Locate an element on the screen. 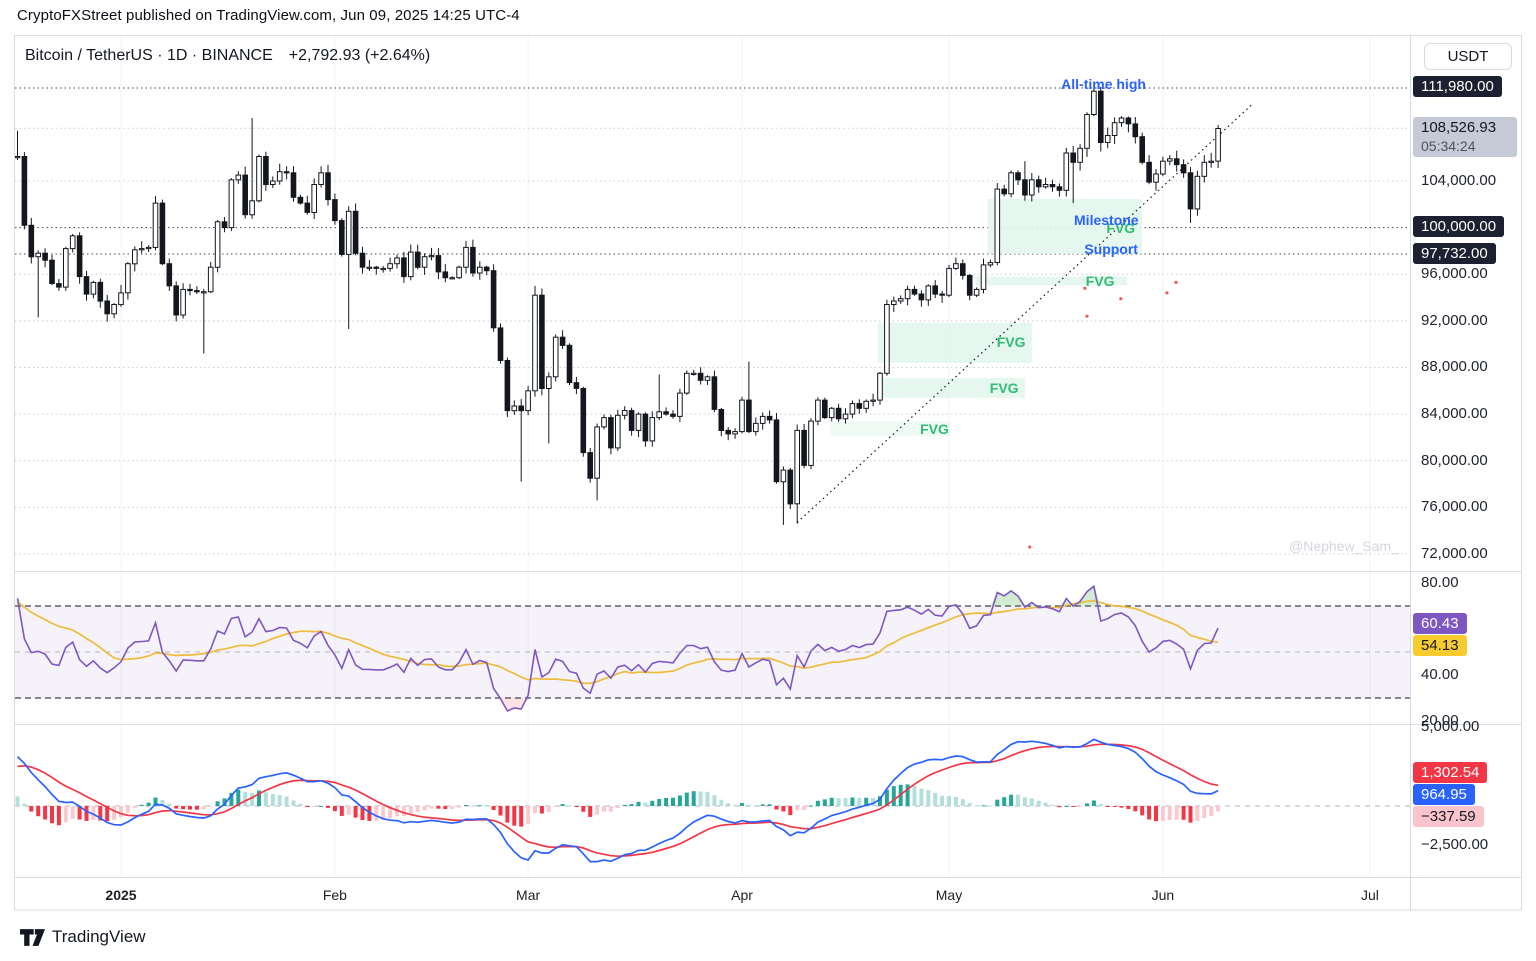 This screenshot has width=1536, height=961. price-change: +2,792.93 (+2.64%) is located at coordinates (359, 55).